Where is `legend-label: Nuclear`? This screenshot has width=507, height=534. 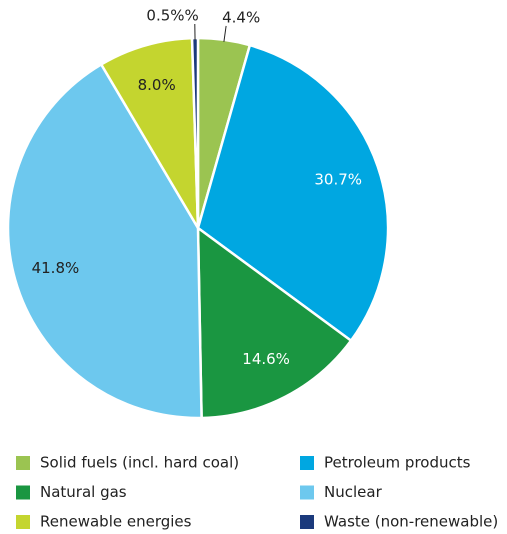 legend-label: Nuclear is located at coordinates (353, 492).